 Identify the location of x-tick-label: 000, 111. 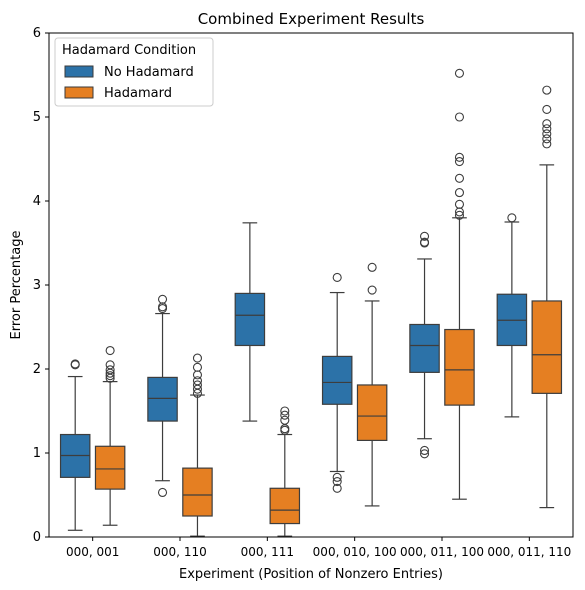
(267, 552).